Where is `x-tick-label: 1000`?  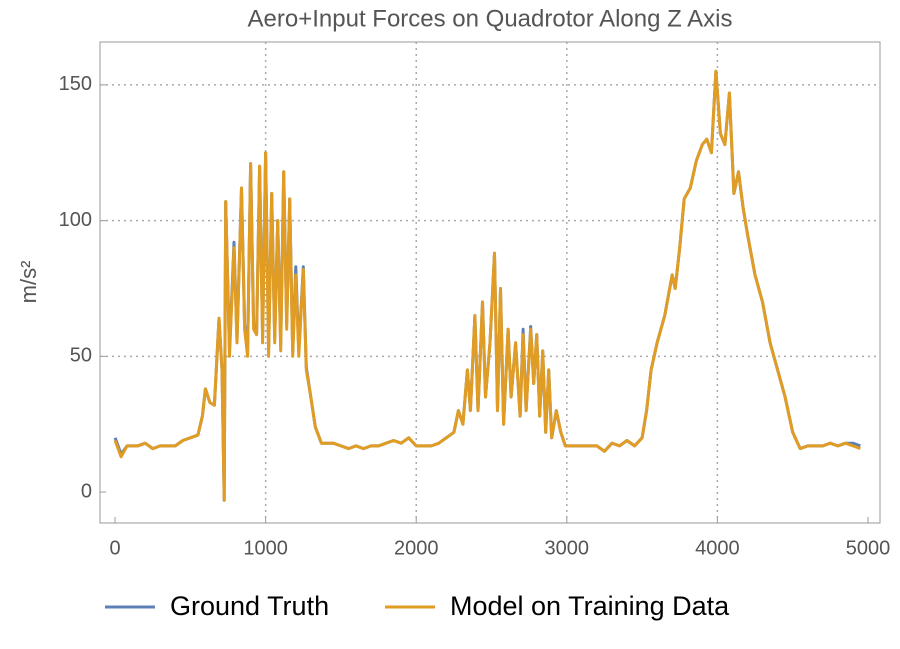 x-tick-label: 1000 is located at coordinates (265, 548).